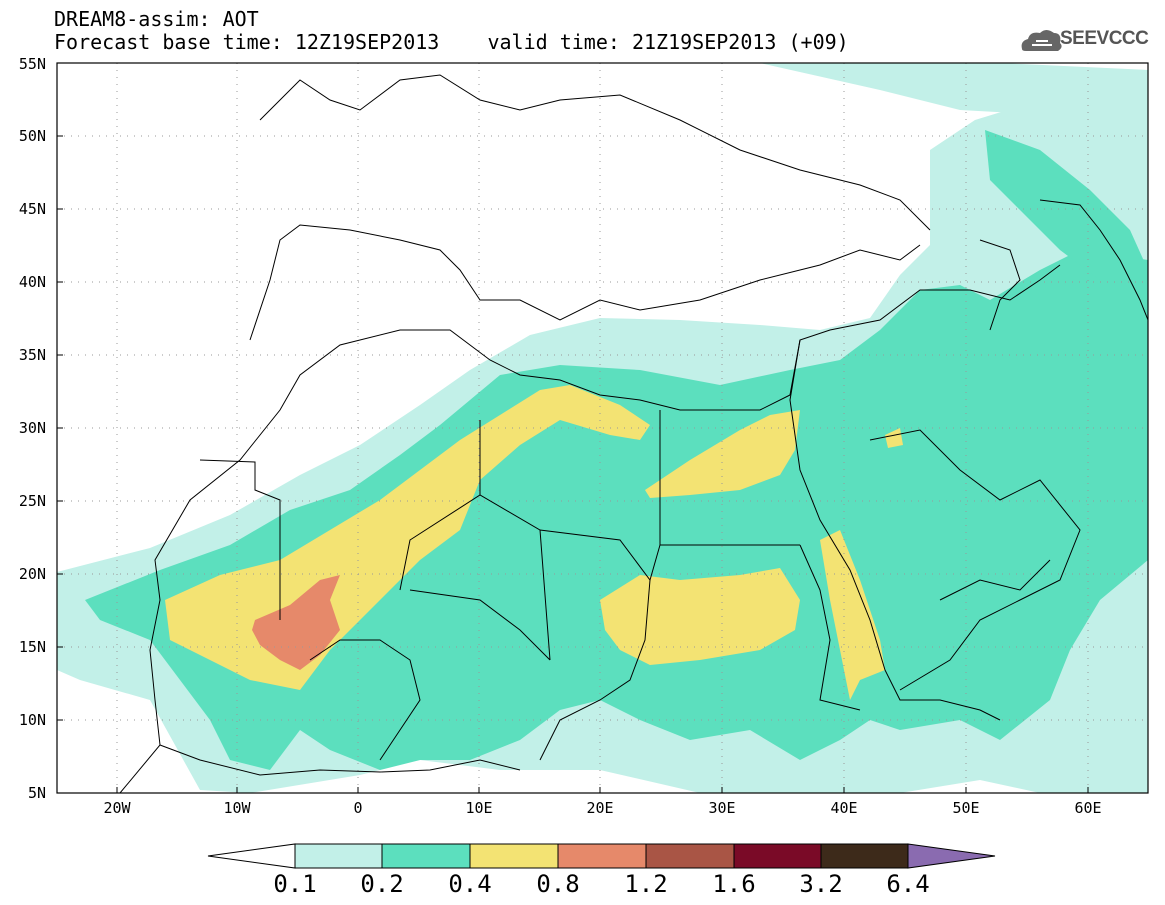 Image resolution: width=1165 pixels, height=905 pixels. I want to click on colorbar-label: 3.2, so click(821, 884).